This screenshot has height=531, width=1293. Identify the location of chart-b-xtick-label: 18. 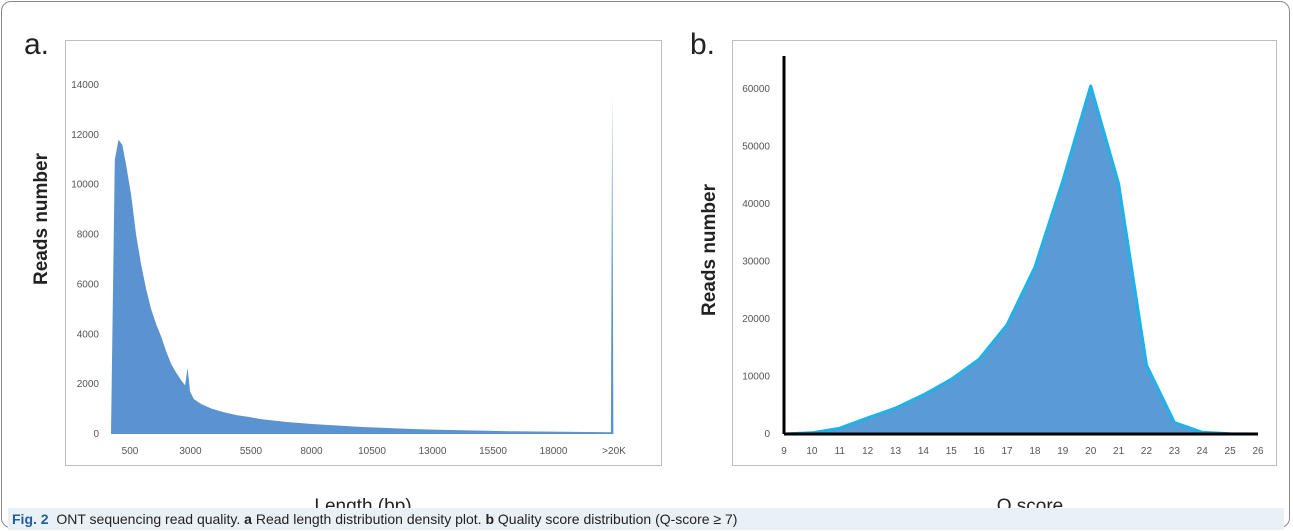
(1035, 451).